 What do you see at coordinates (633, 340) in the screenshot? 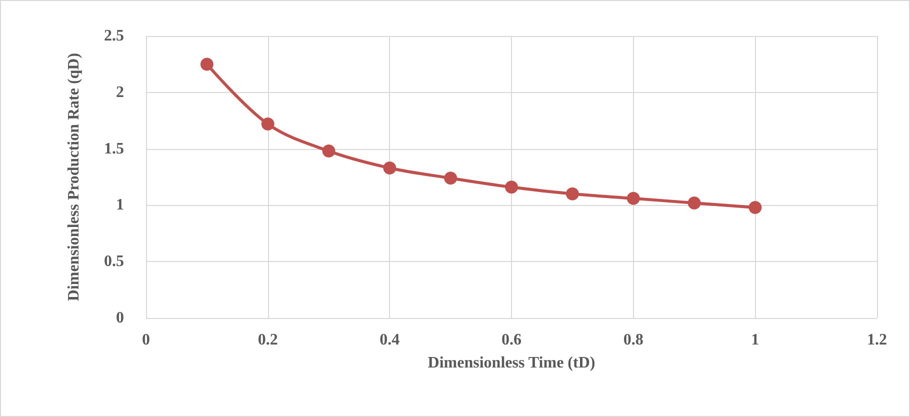
I see `x-tick-label: 0.8` at bounding box center [633, 340].